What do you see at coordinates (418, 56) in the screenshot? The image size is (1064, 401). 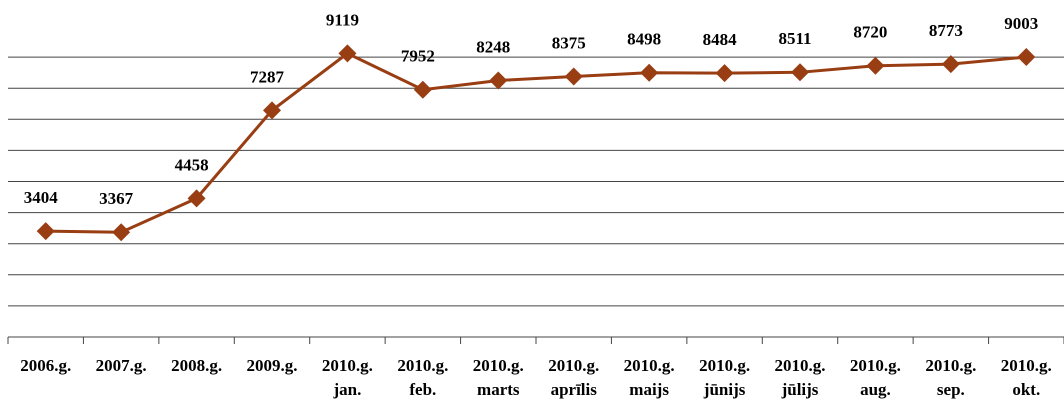 I see `data-label: 7952` at bounding box center [418, 56].